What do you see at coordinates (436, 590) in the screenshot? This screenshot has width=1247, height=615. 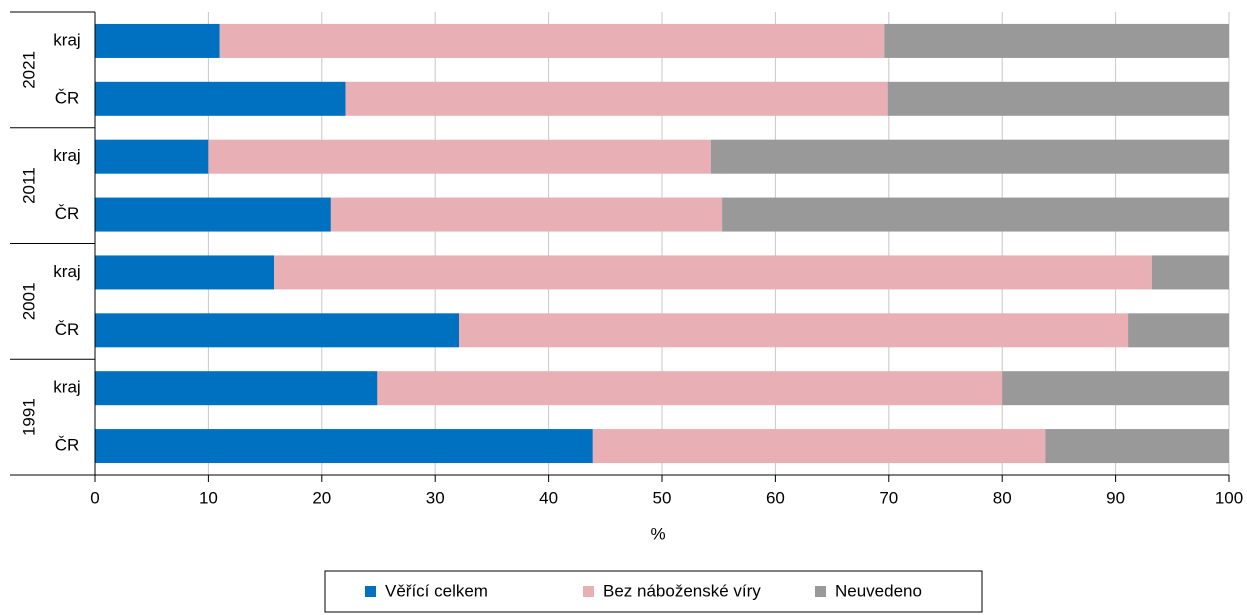 I see `legend-label: Věřící celkem` at bounding box center [436, 590].